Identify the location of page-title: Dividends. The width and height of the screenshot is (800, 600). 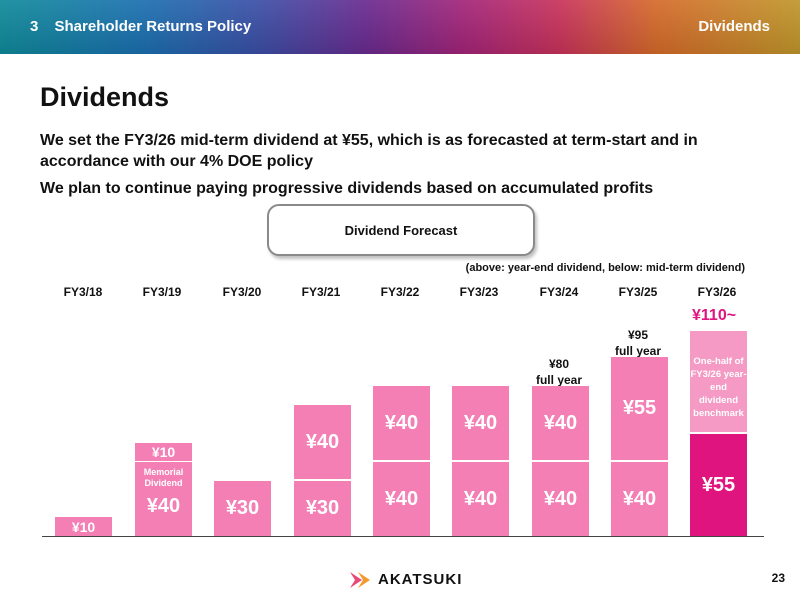
(105, 97).